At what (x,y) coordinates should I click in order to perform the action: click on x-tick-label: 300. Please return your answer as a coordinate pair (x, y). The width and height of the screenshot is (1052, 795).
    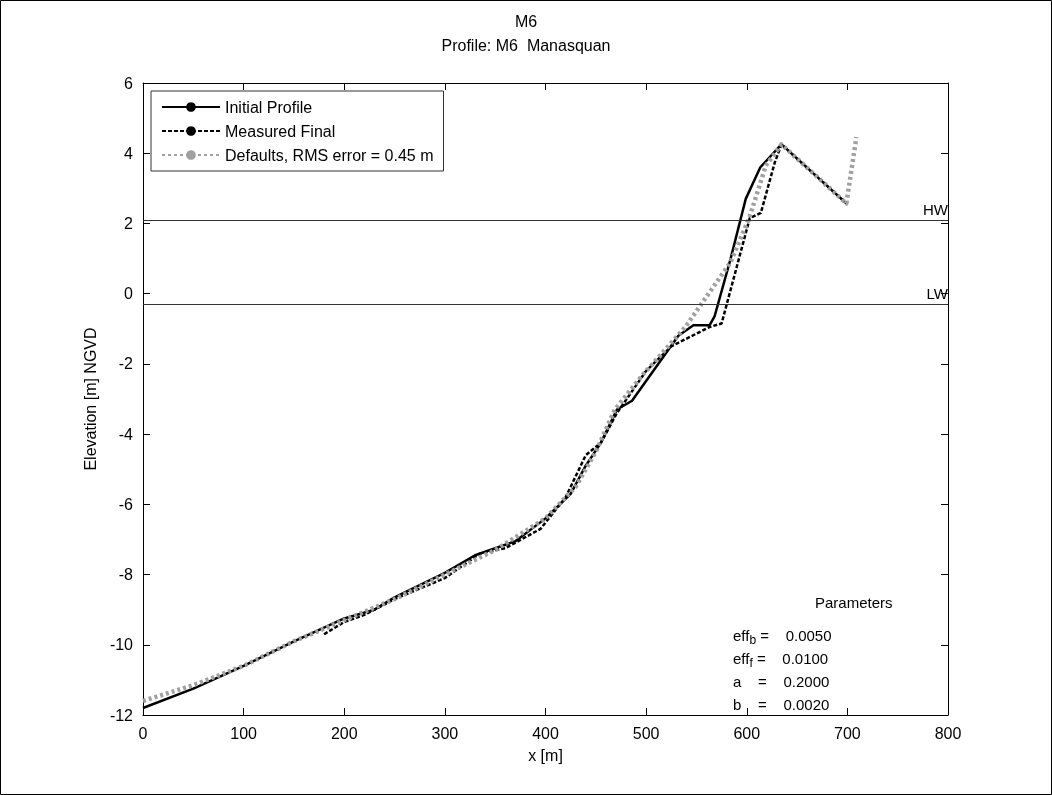
    Looking at the image, I should click on (445, 733).